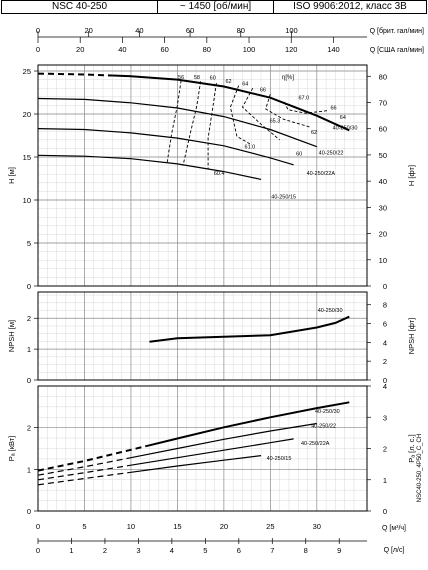 This screenshot has height=570, width=428. Describe the element at coordinates (283, 197) in the screenshot. I see `head-series-label: 40-250/15` at that location.